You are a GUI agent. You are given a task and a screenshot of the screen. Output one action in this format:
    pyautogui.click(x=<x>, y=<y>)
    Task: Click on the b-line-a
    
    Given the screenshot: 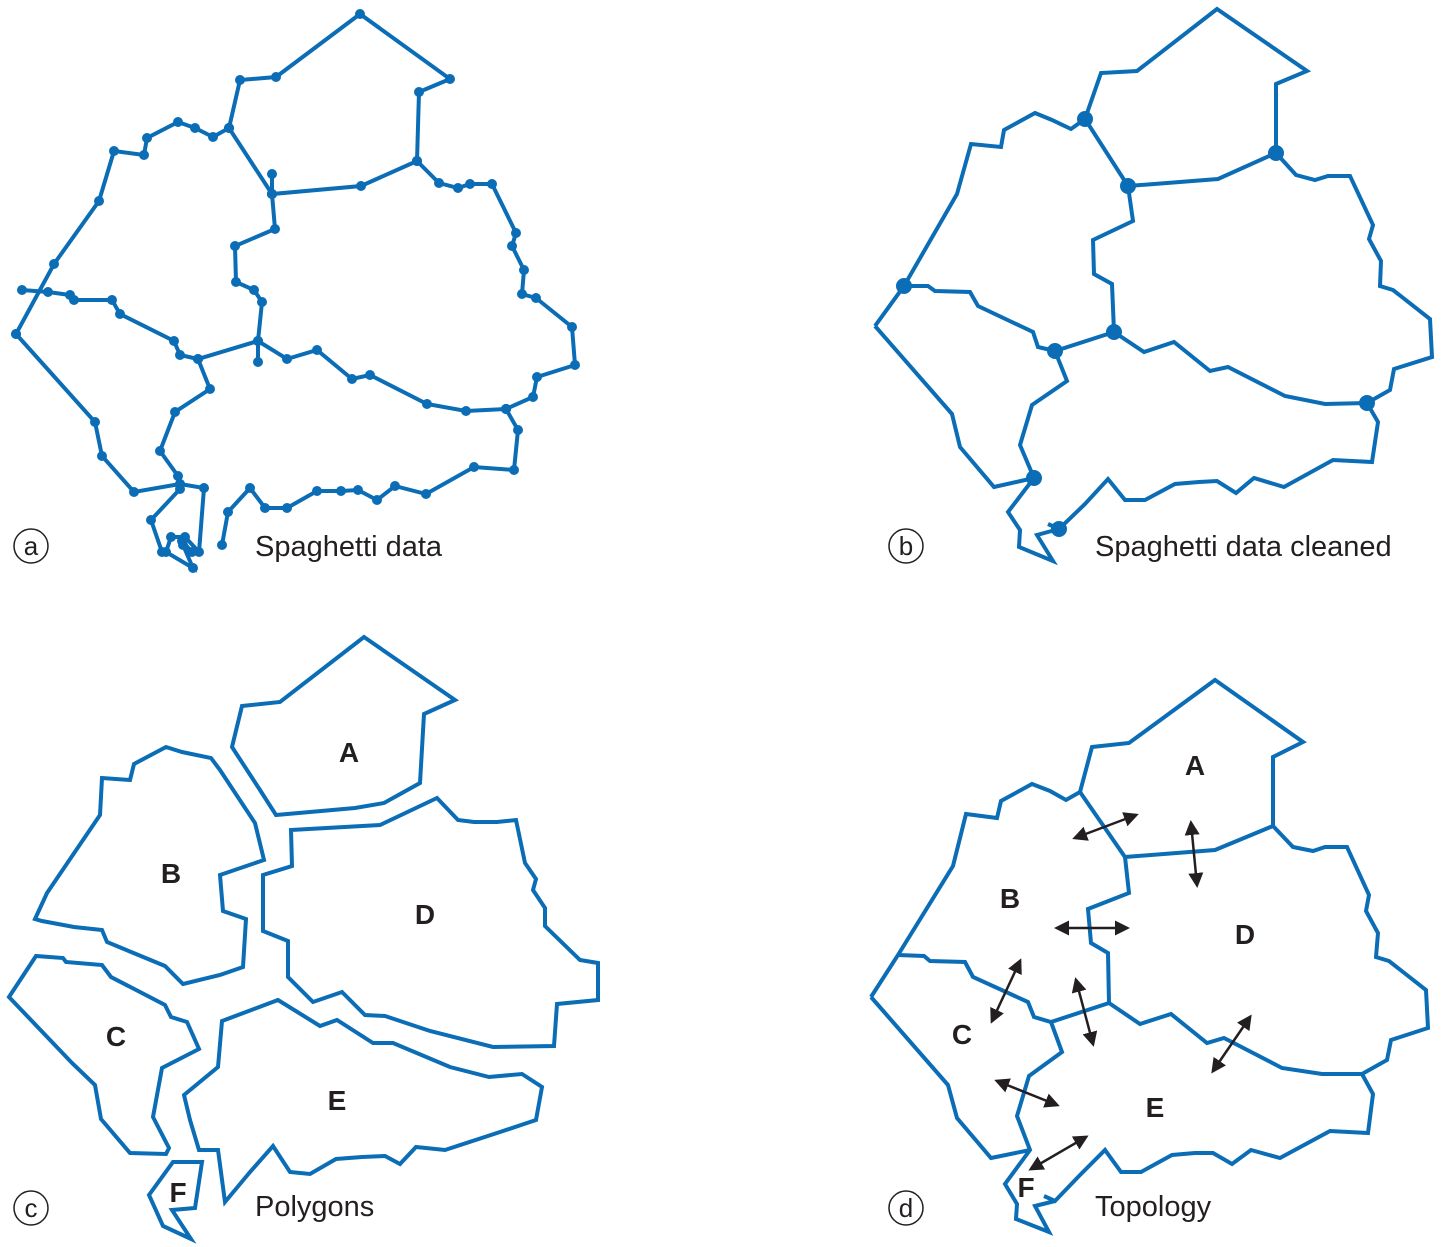 What is the action you would take?
    pyautogui.click(x=1197, y=79)
    